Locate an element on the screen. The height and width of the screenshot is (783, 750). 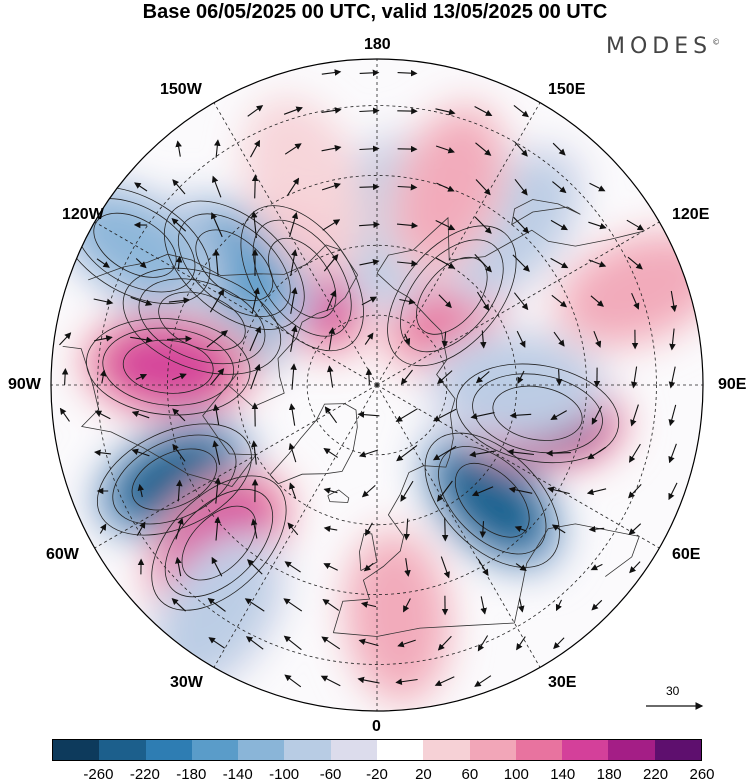
lon-label-30e: 30E is located at coordinates (562, 682).